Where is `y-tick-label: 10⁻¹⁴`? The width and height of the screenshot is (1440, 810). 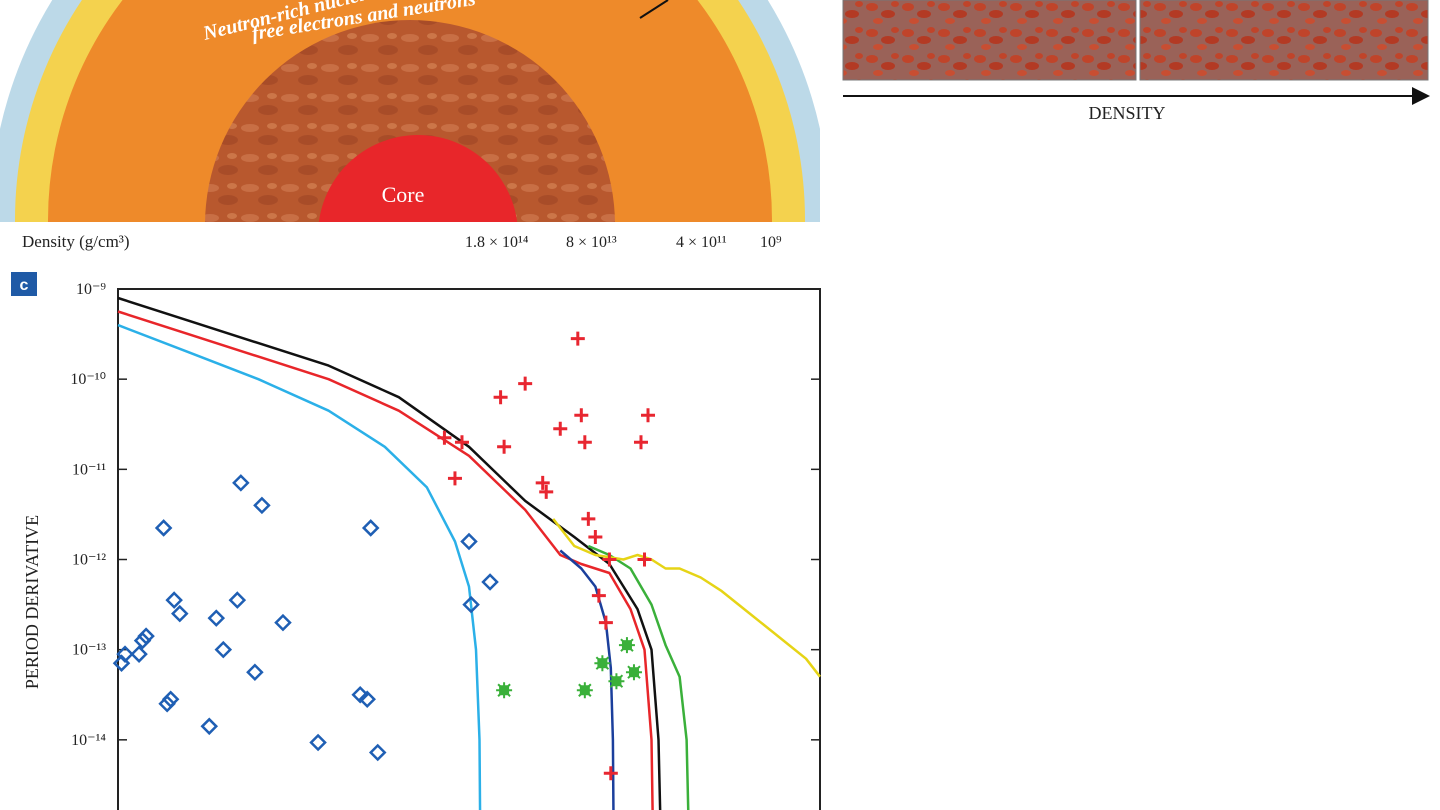 y-tick-label: 10⁻¹⁴ is located at coordinates (88, 740).